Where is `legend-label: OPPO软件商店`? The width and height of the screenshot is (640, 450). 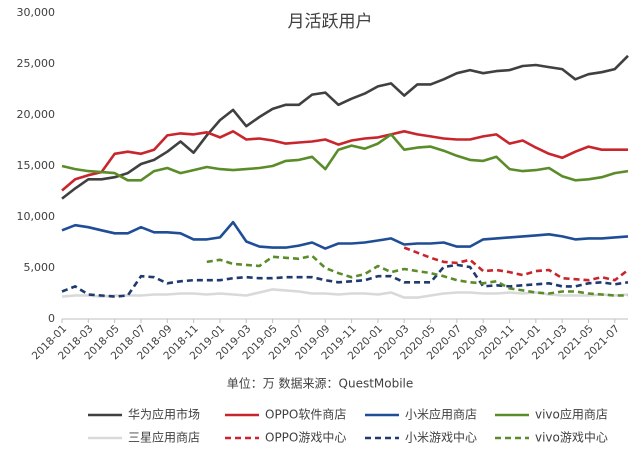 legend-label: OPPO软件商店 is located at coordinates (305, 414).